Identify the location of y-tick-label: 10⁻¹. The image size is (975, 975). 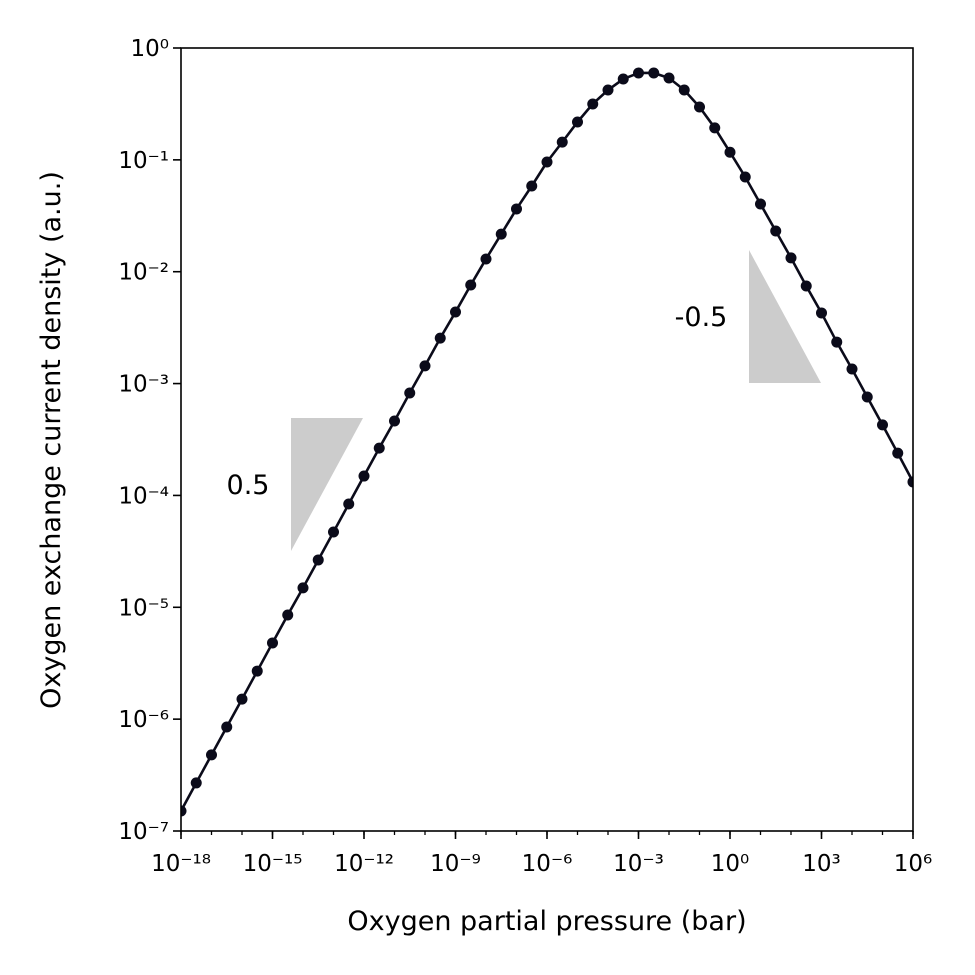
(143, 161).